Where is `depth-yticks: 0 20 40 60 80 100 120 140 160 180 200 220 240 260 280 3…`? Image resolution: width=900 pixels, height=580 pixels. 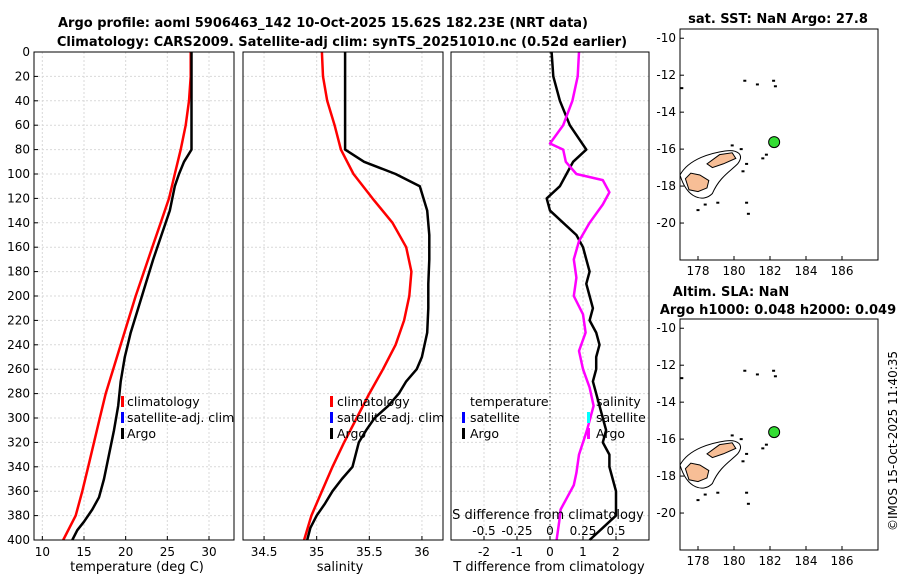
depth-yticks: 0 20 40 60 80 100 120 140 160 180 200 220 240 260 280 3… is located at coordinates (22, 296).